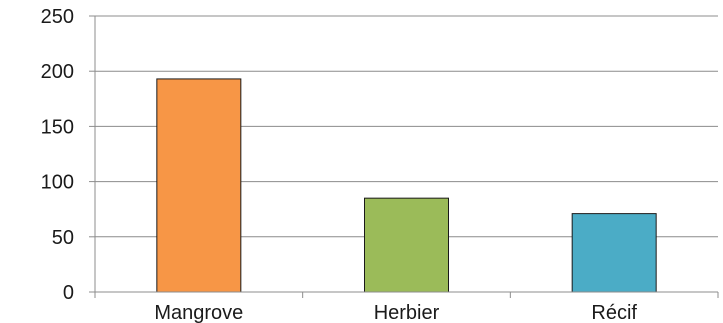 This screenshot has width=723, height=323. I want to click on x-category-label: Mangrove, so click(198, 312).